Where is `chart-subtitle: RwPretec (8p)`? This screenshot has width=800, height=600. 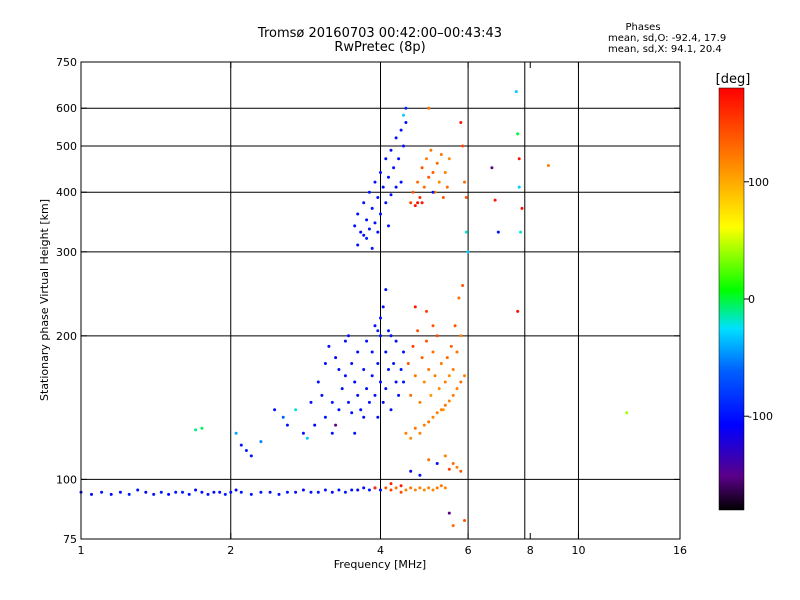 chart-subtitle: RwPretec (8p) is located at coordinates (380, 47).